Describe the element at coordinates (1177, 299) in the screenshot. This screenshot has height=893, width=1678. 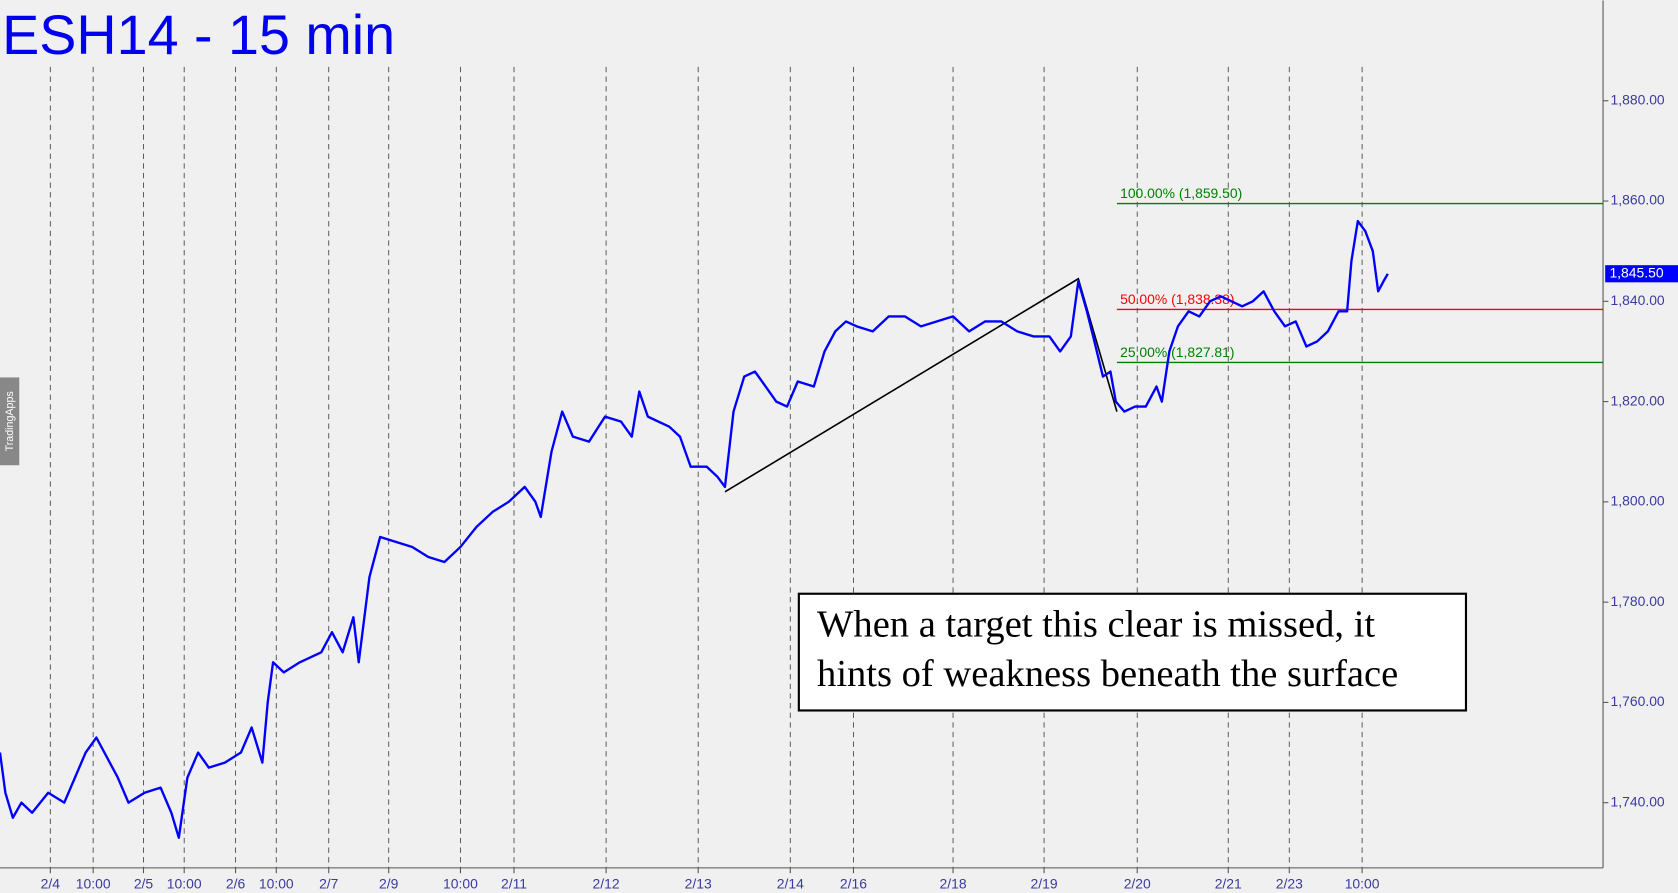
I see `level-label: 50.00% (1,838.38)` at that location.